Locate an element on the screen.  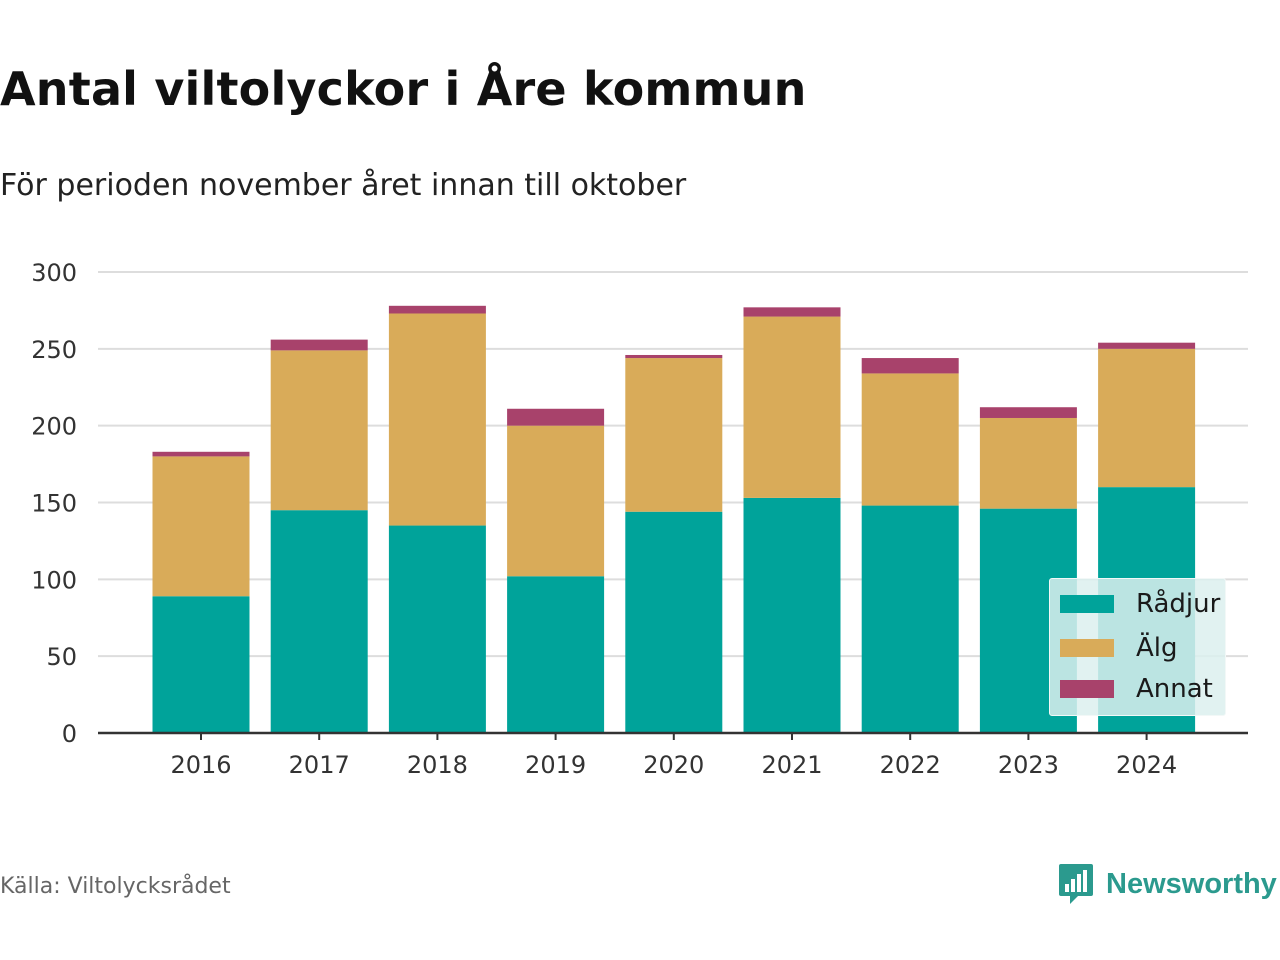
bar-rådjur-2022 is located at coordinates (910, 619).